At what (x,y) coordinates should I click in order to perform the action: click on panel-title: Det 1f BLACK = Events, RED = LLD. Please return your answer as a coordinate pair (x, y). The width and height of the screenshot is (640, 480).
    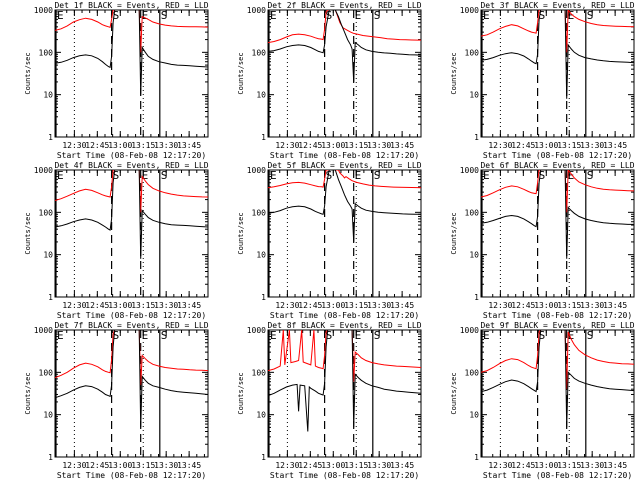
    Looking at the image, I should click on (131, 5).